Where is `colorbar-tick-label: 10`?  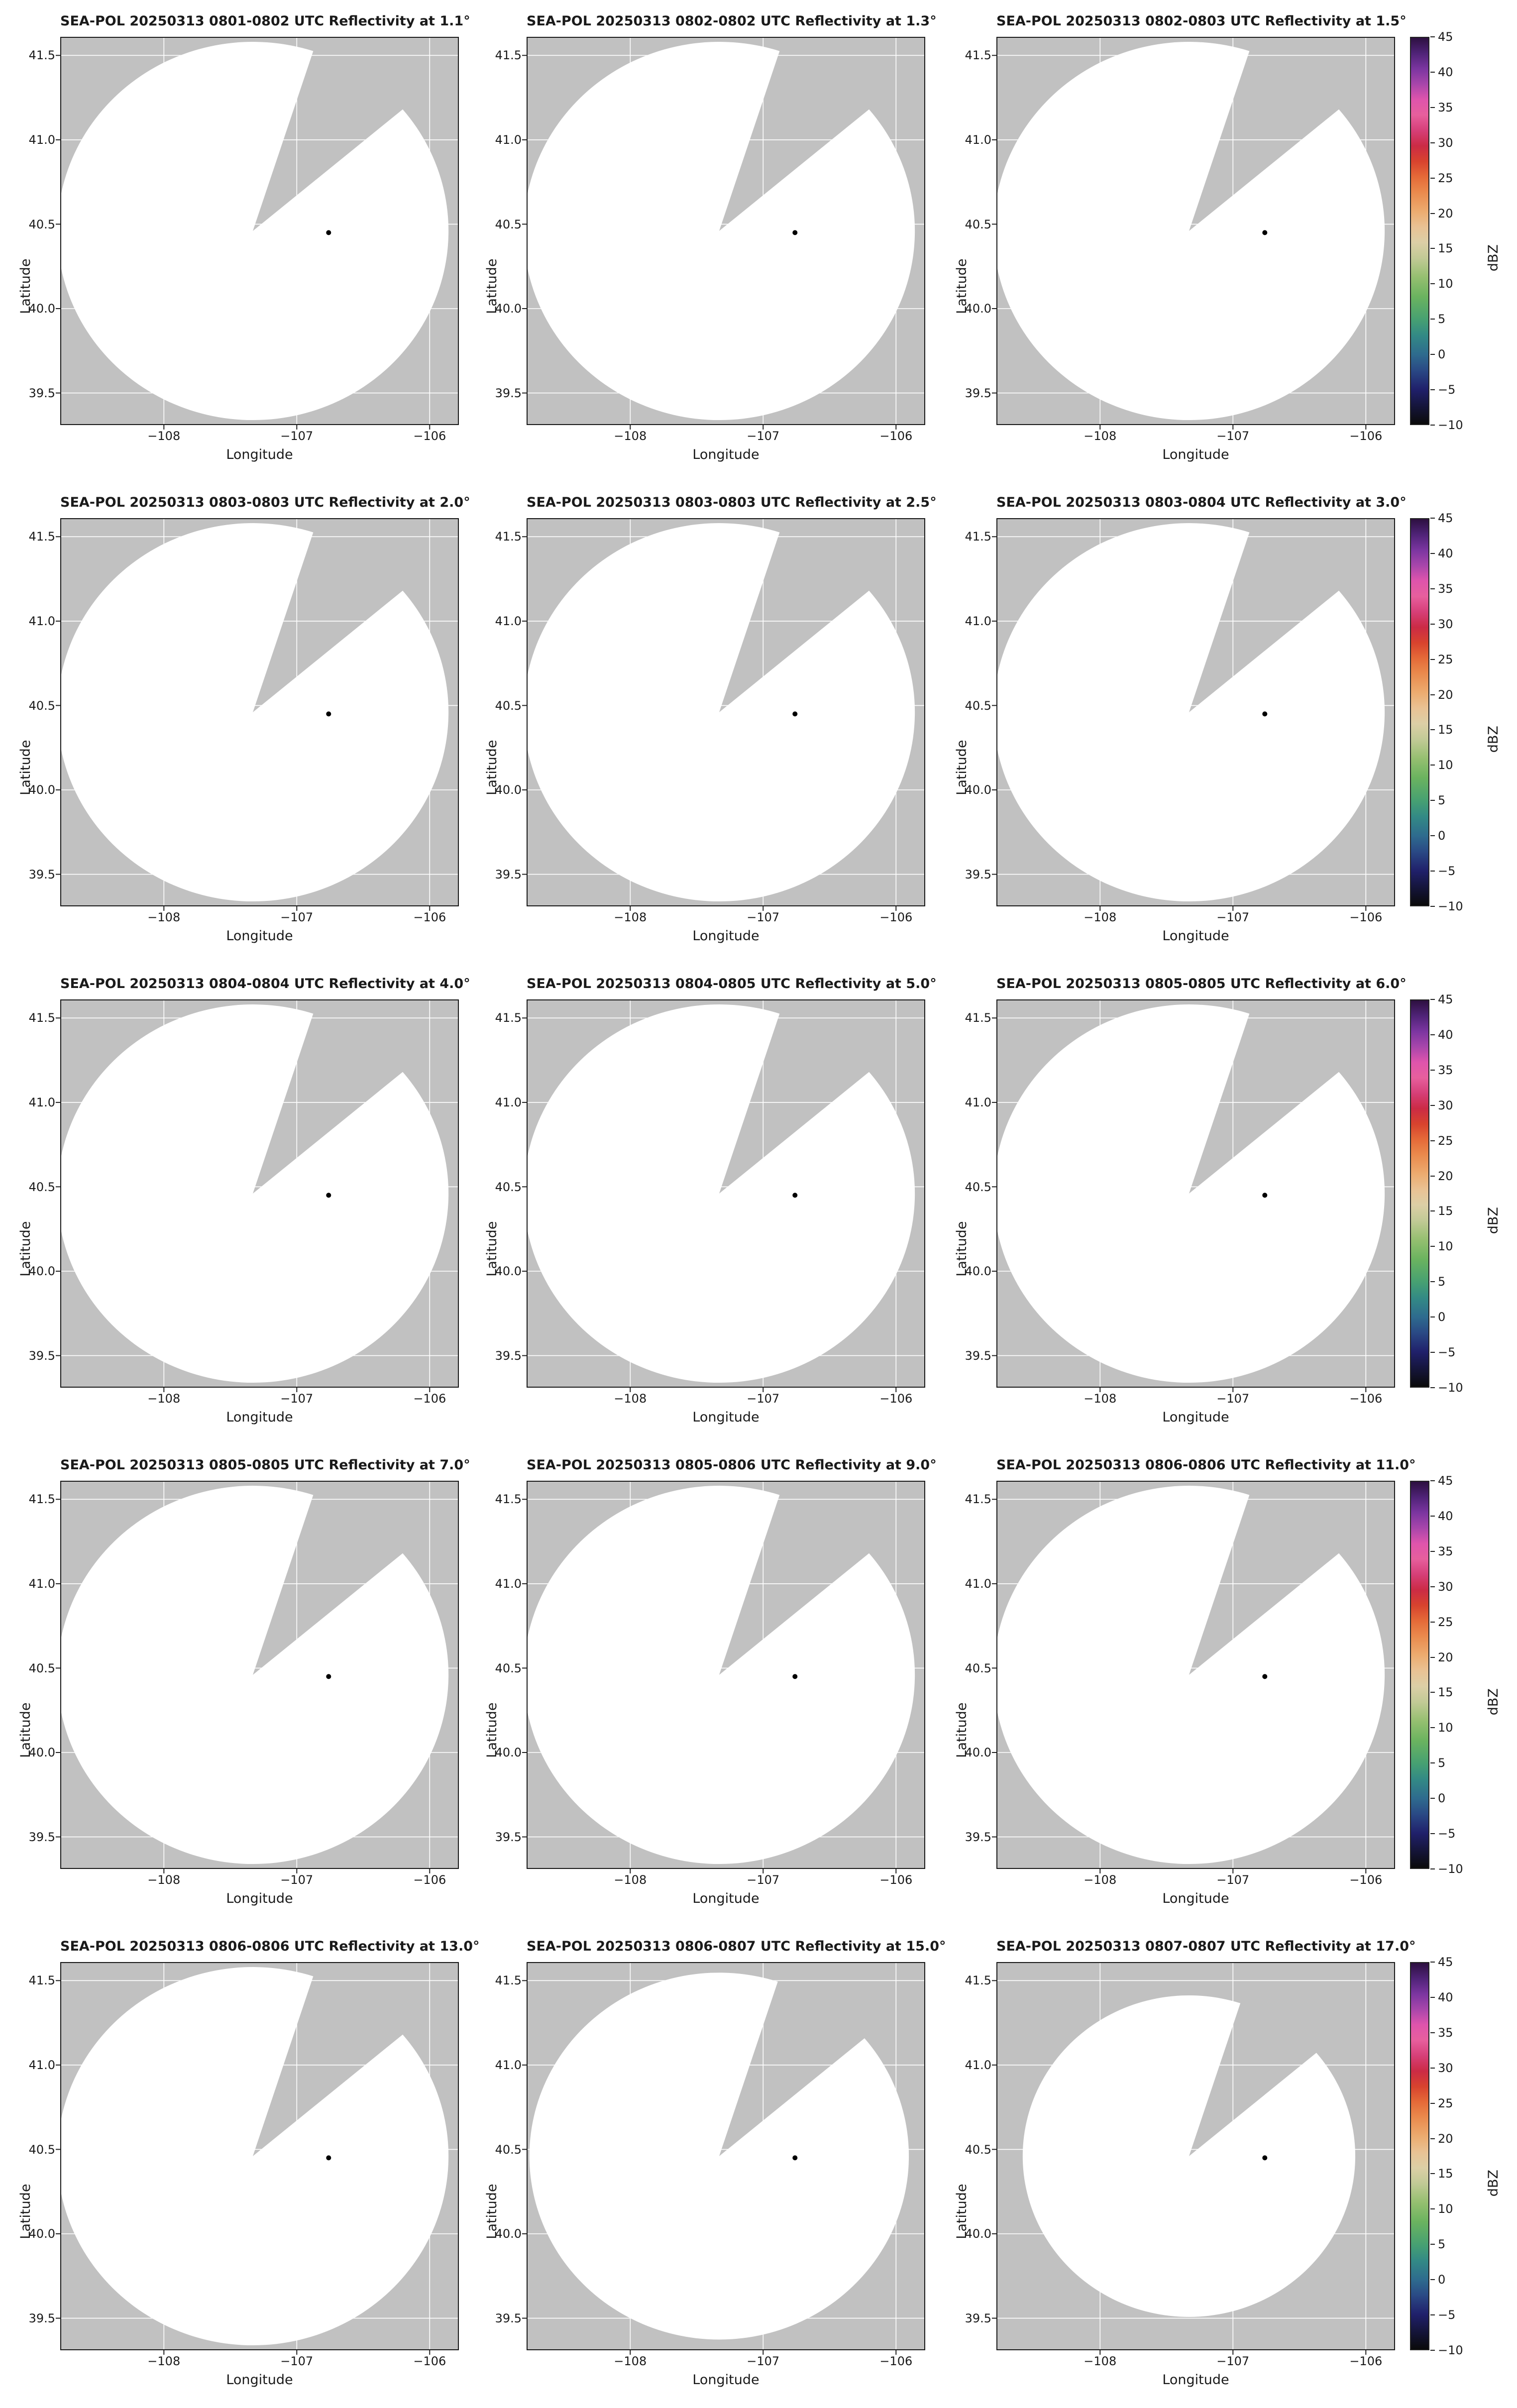
colorbar-tick-label: 10 is located at coordinates (1441, 2209).